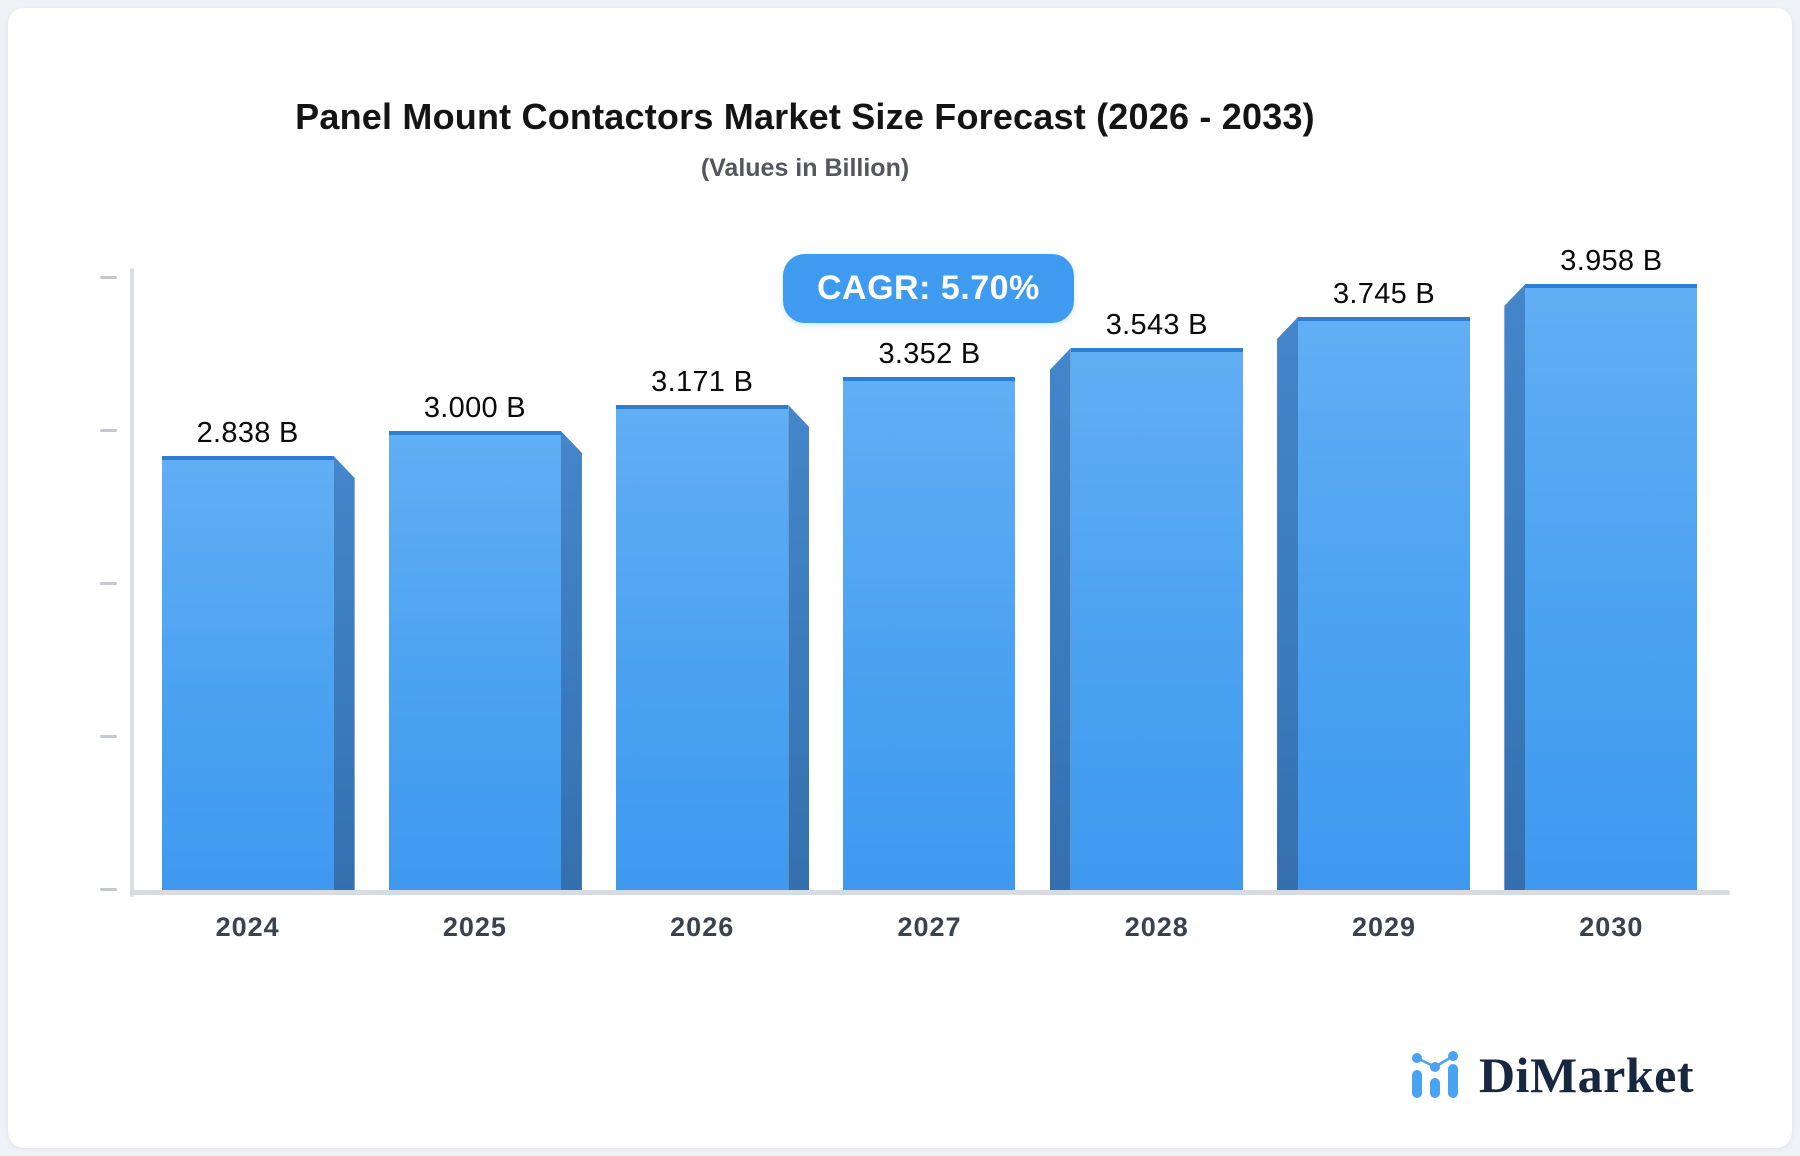 The width and height of the screenshot is (1800, 1156). Describe the element at coordinates (929, 614) in the screenshot. I see `bar: 3.352 B` at that location.